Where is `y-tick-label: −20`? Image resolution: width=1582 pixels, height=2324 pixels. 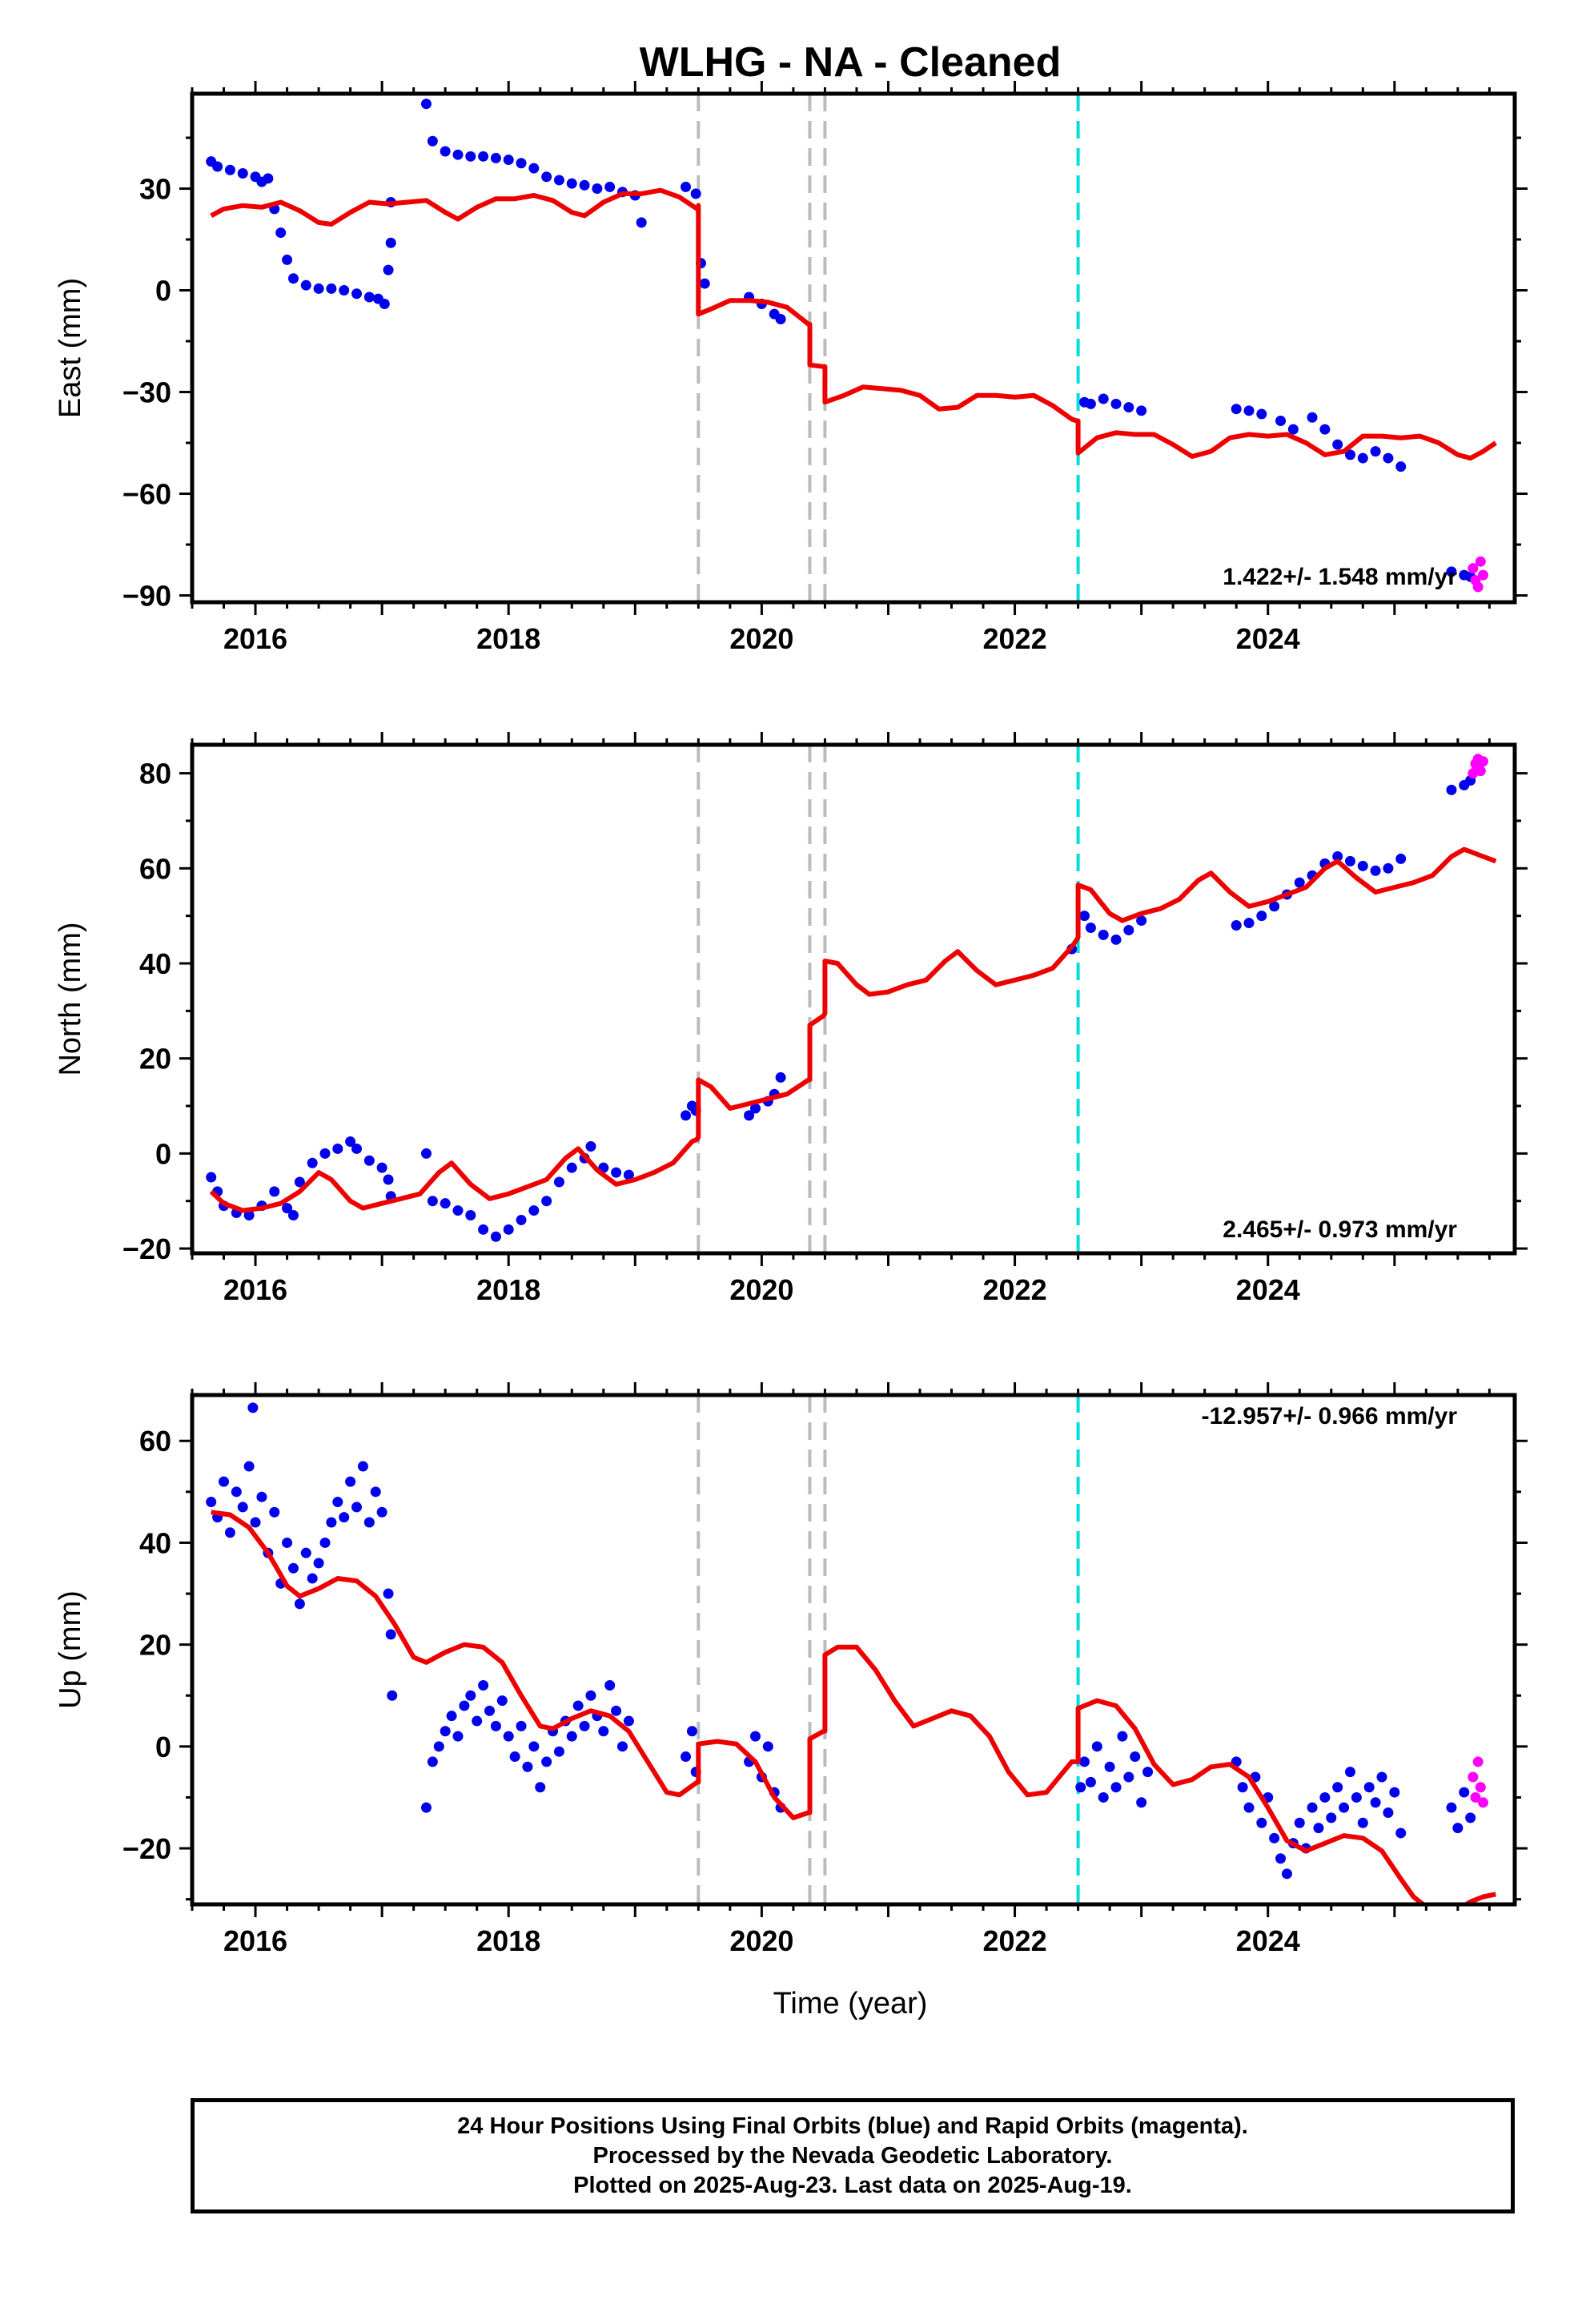 y-tick-label: −20 is located at coordinates (146, 1848).